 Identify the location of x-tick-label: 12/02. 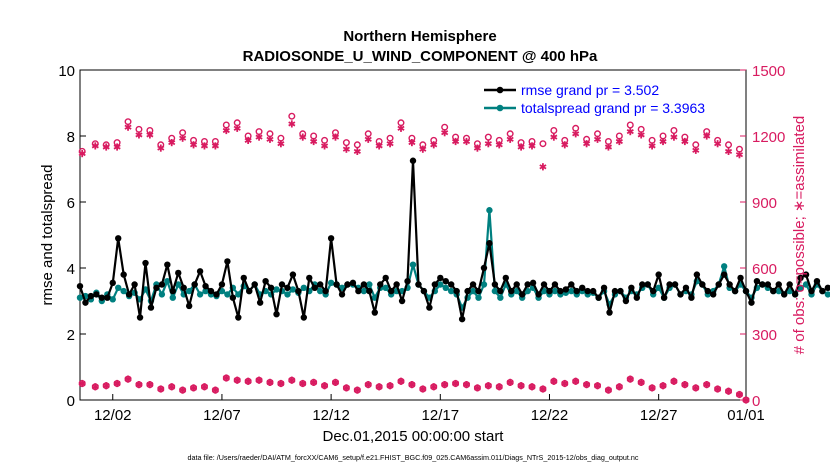
(113, 415).